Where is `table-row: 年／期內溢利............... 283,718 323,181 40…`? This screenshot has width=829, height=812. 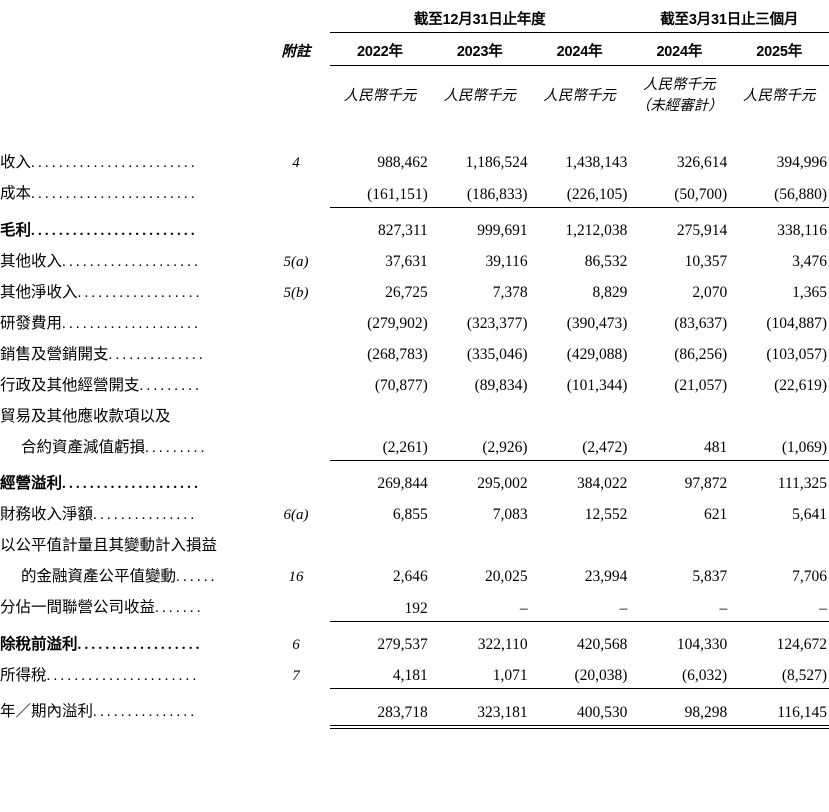 table-row: 年／期內溢利............... 283,718 323,181 40… is located at coordinates (414, 712).